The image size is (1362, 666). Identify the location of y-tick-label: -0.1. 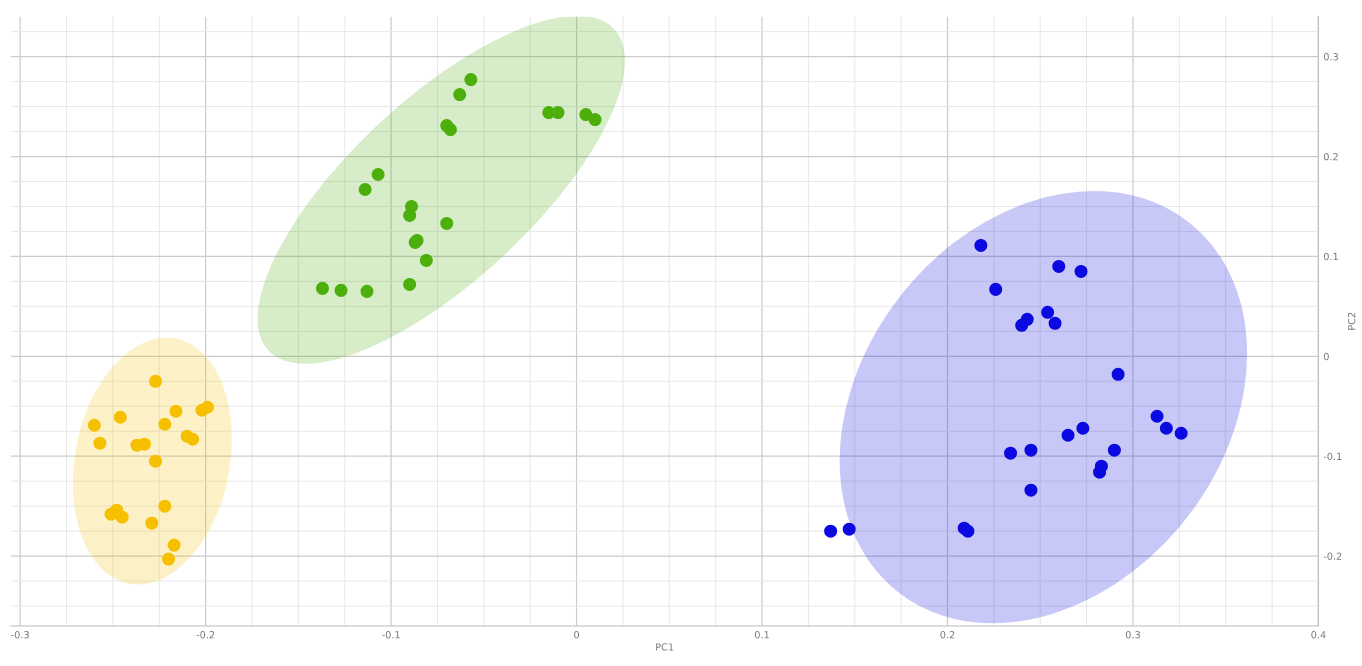
(1332, 456).